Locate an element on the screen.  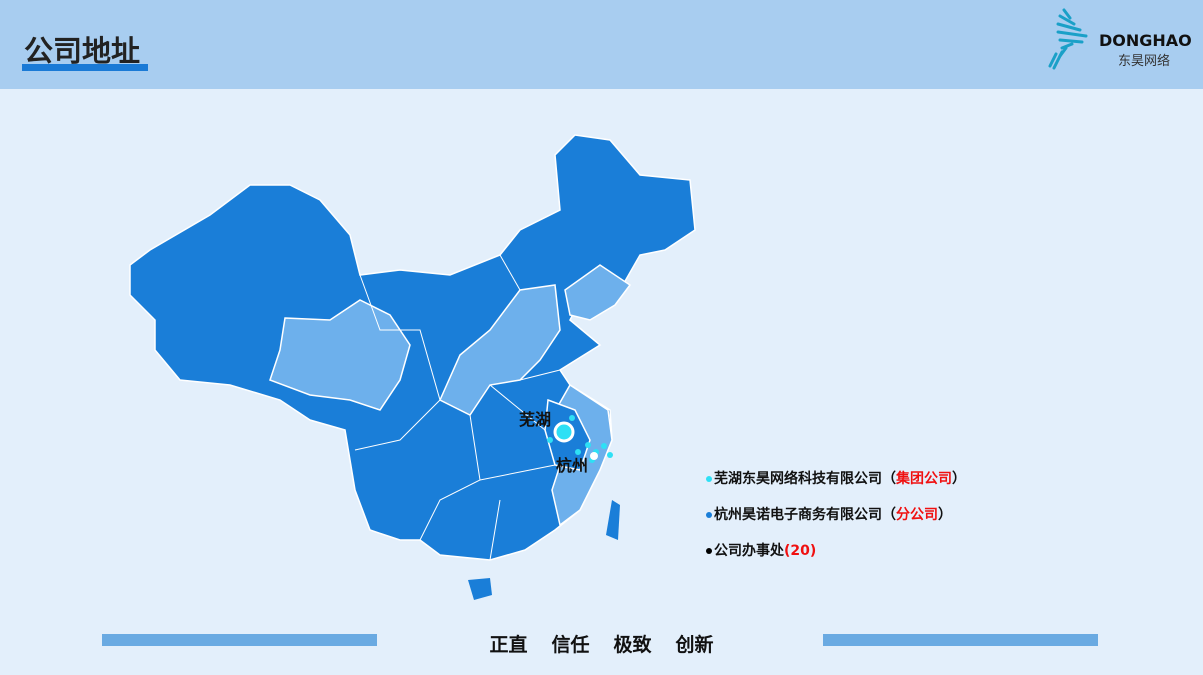
legend-item-wuhu: 芜湖东昊网络科技有限公司（集团公司） is located at coordinates (836, 478).